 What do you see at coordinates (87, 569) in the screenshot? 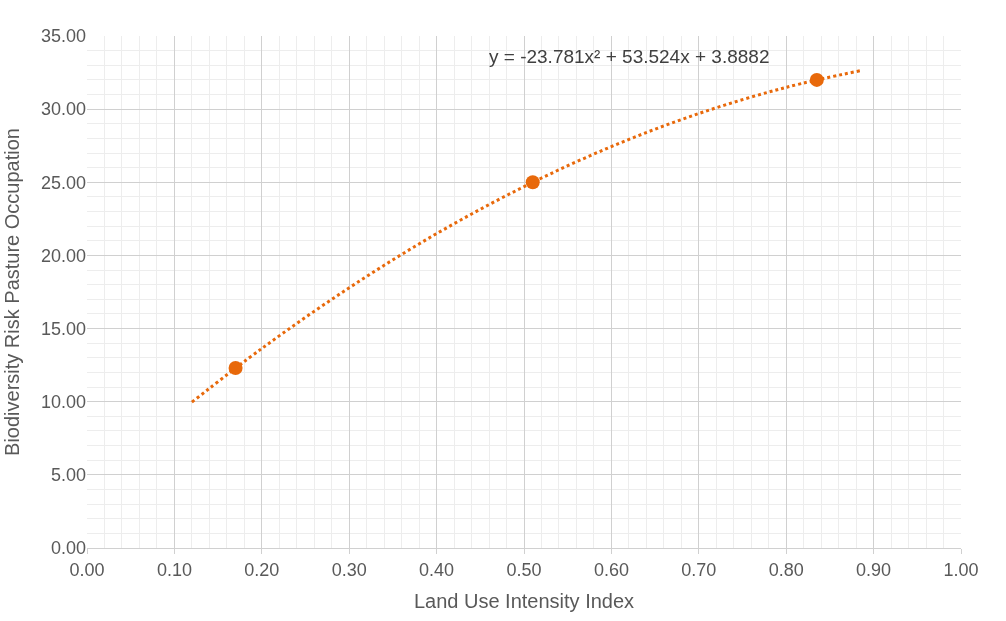
I see `x-tick-label: 0.00` at bounding box center [87, 569].